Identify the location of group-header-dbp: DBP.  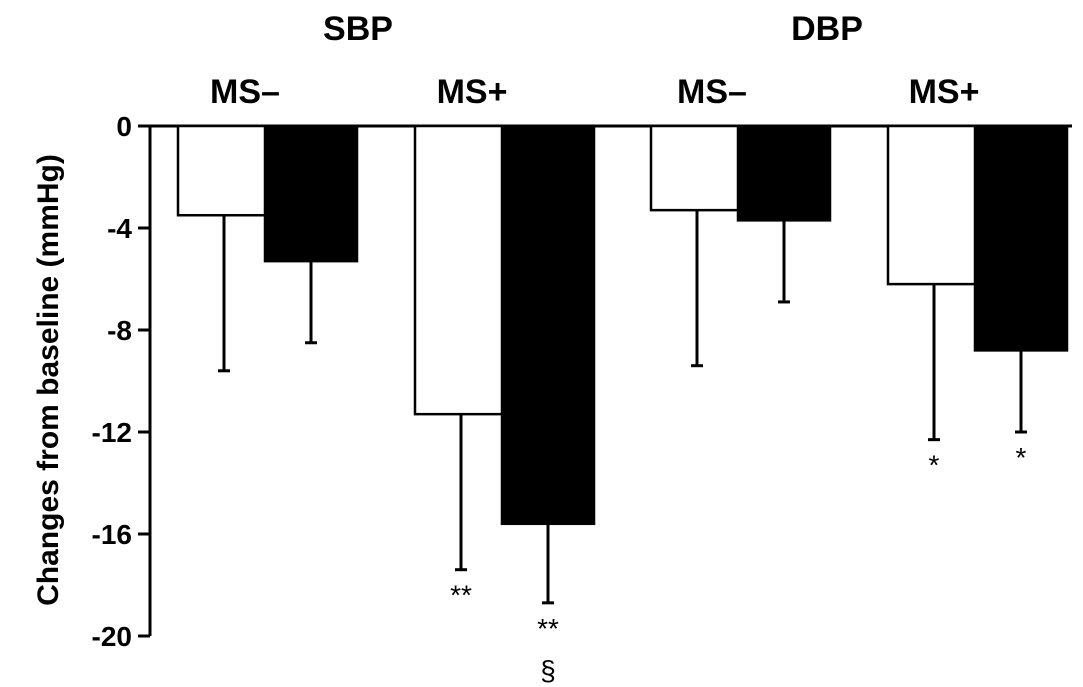
(827, 29).